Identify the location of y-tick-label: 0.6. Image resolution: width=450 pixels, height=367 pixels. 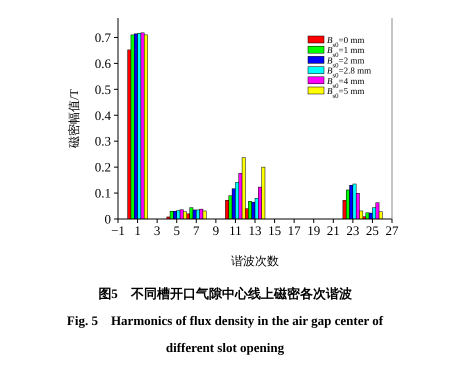
(103, 63).